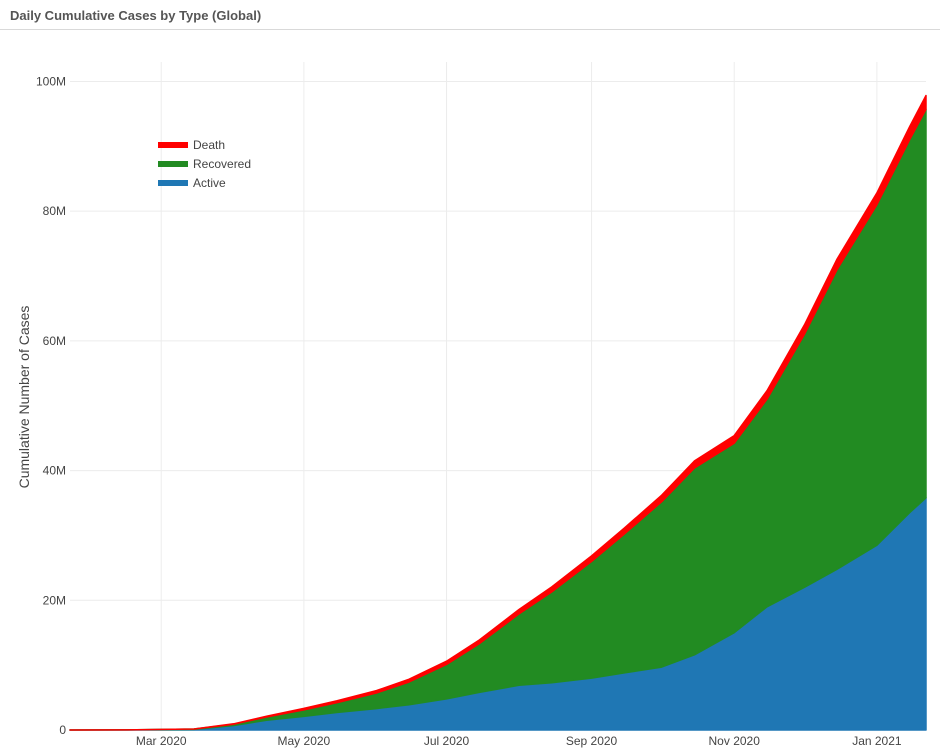 Image resolution: width=940 pixels, height=749 pixels. Describe the element at coordinates (470, 15) in the screenshot. I see `panel-header: Daily Cumulative Cases by Type (Global)` at that location.